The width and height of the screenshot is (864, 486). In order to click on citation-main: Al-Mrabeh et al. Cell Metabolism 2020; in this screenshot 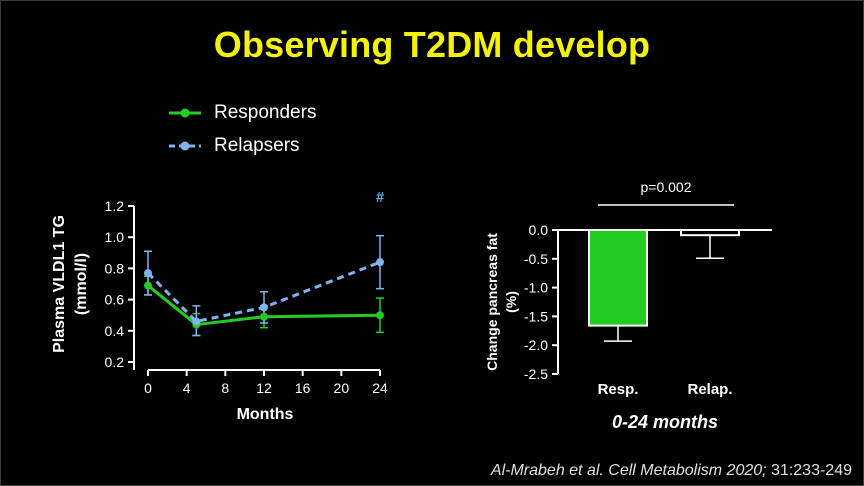, I will do `click(628, 470)`.